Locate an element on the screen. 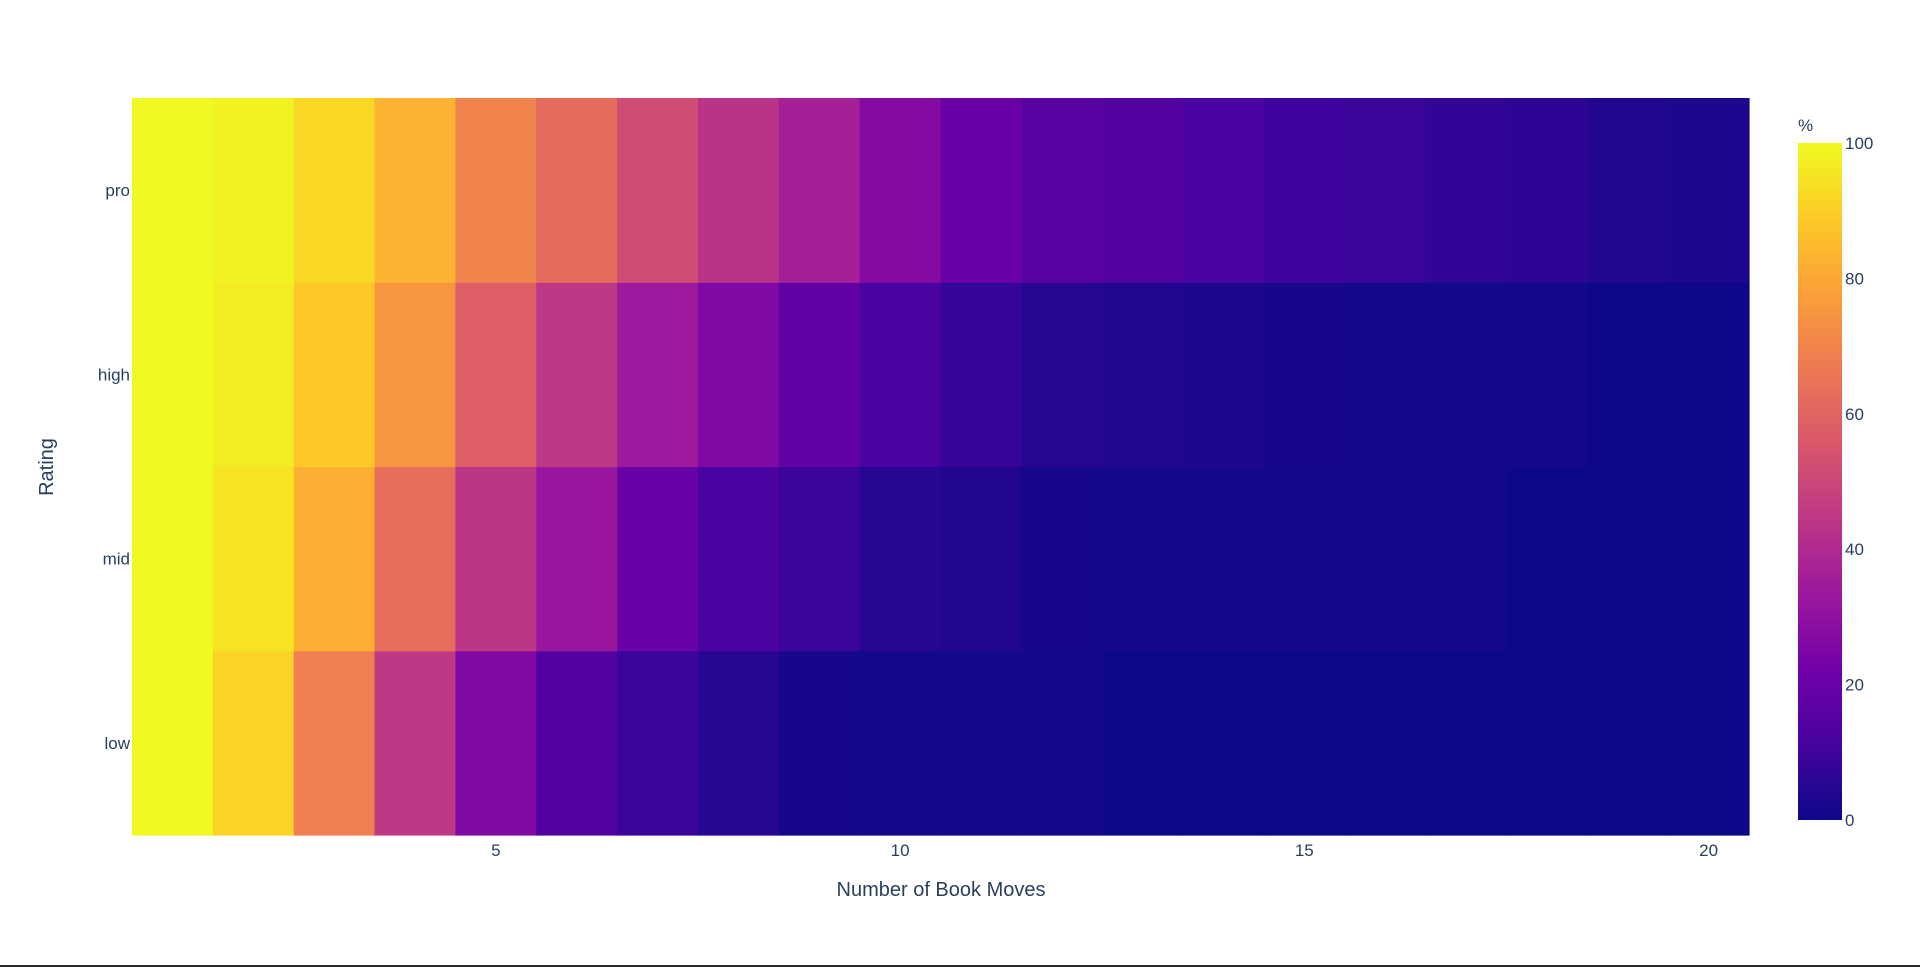 The width and height of the screenshot is (1920, 969). x-tick-15: 15 is located at coordinates (1304, 850).